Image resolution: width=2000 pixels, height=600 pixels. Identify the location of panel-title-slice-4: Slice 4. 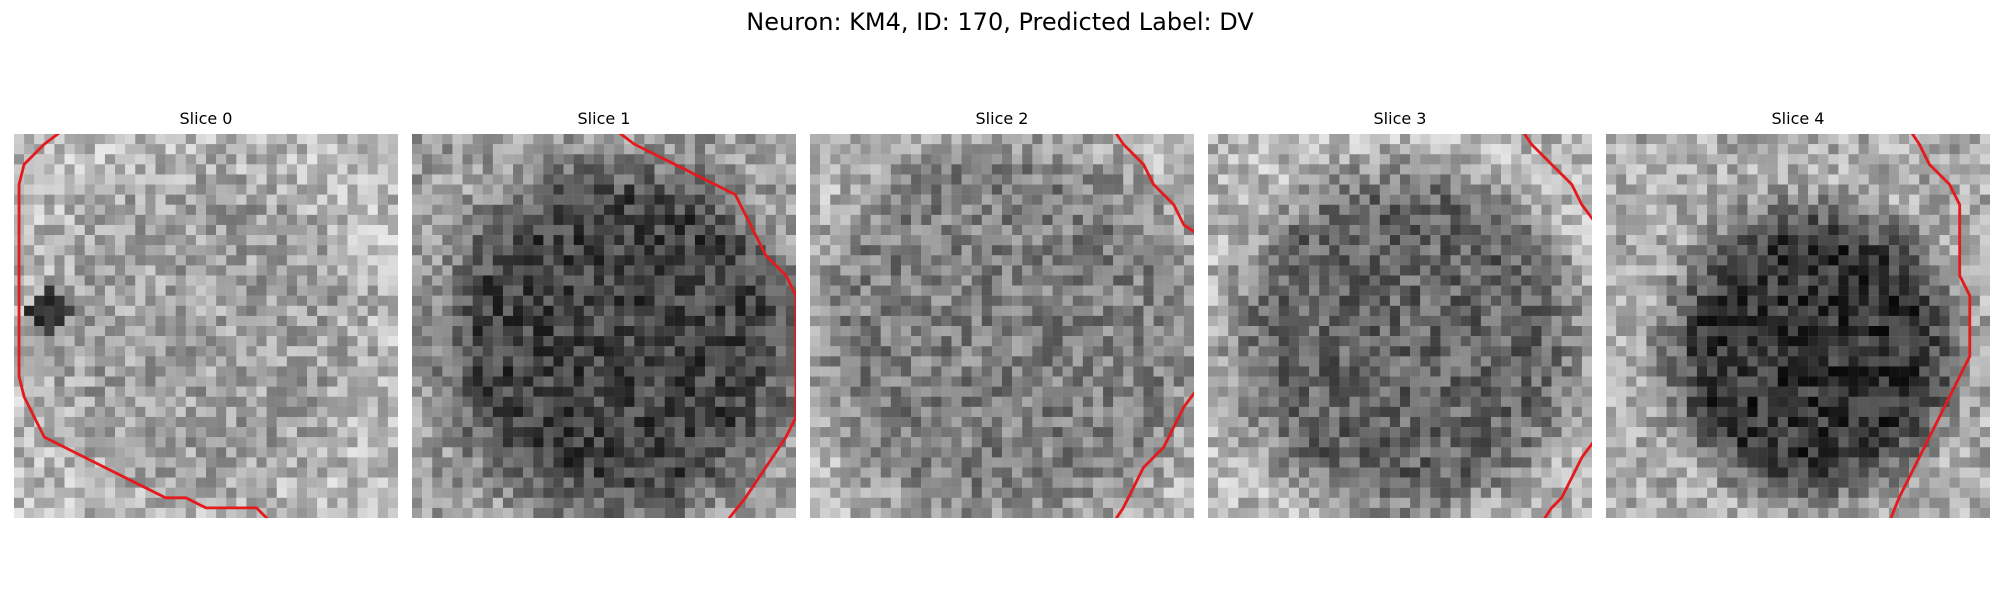
(1798, 118).